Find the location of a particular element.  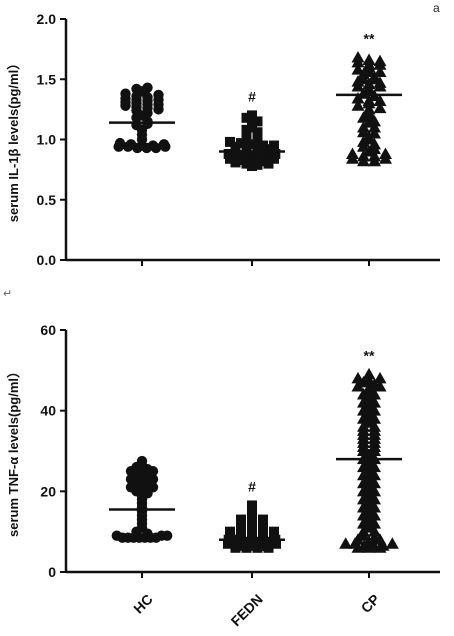

x-tick-label: CP is located at coordinates (370, 603).